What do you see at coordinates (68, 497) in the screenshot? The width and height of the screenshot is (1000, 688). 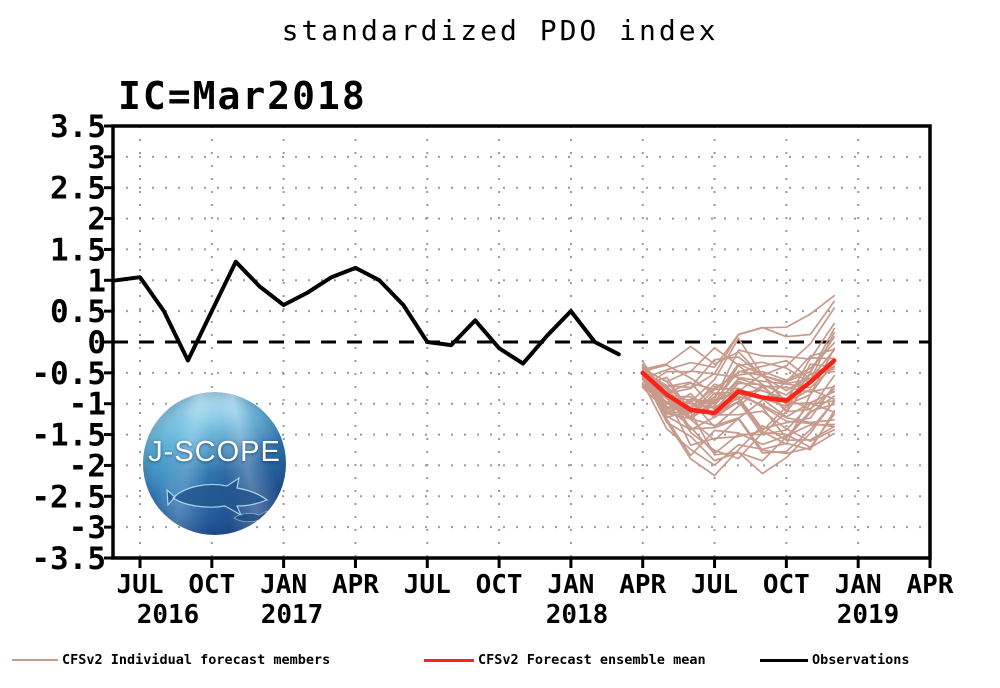 I see `svg-text: -2.5` at bounding box center [68, 497].